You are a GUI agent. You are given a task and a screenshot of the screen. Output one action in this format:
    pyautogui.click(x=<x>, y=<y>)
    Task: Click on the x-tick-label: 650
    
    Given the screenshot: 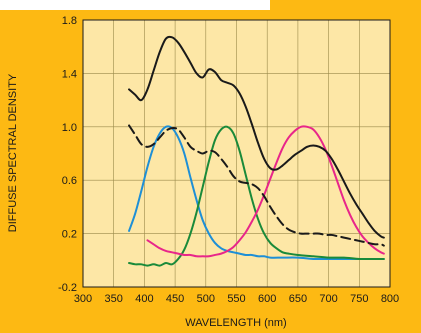 What is the action you would take?
    pyautogui.click(x=298, y=299)
    